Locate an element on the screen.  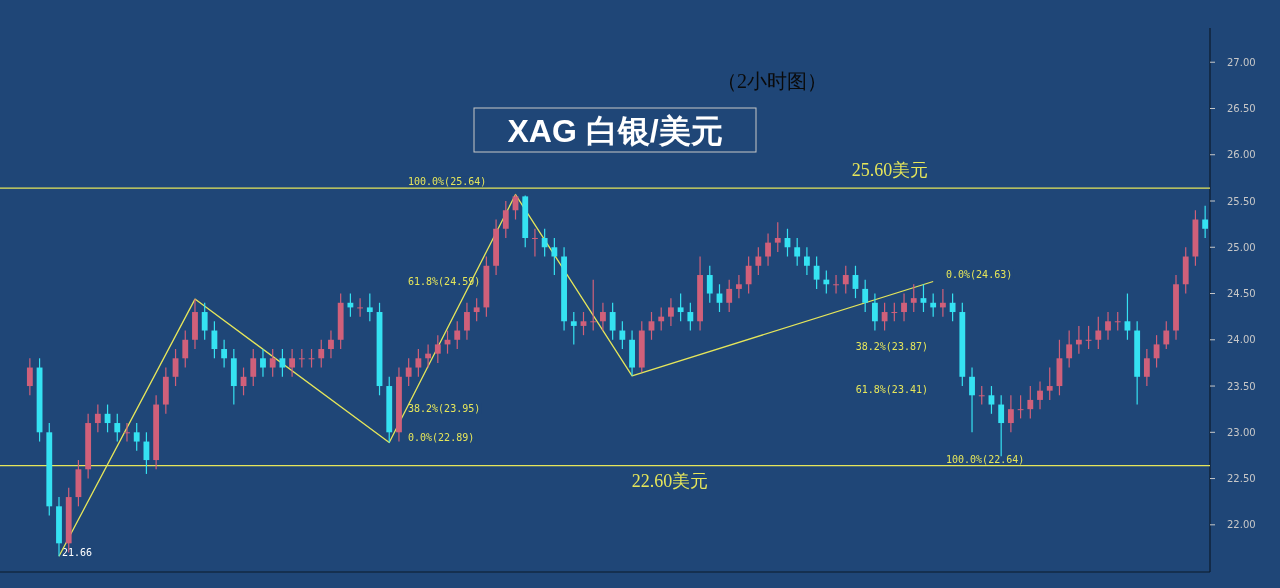
annotation: 0.0%(24.63) is located at coordinates (979, 274).